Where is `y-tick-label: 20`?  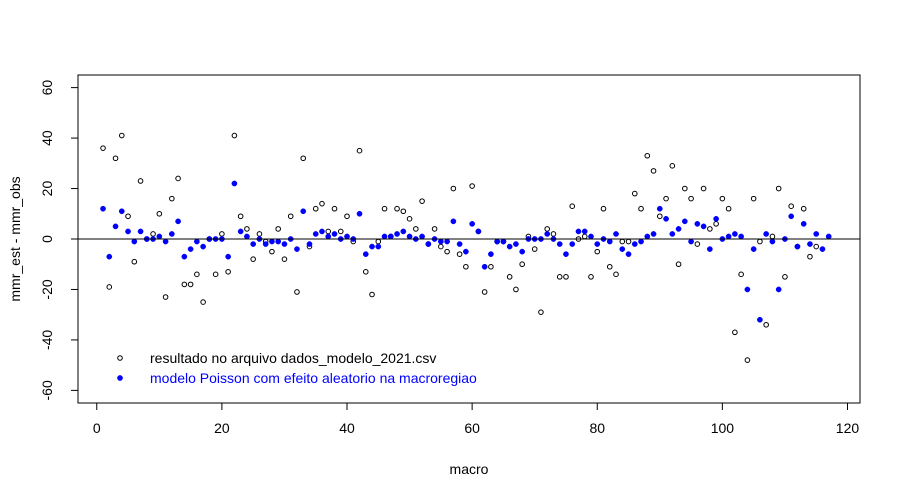 y-tick-label: 20 is located at coordinates (47, 189).